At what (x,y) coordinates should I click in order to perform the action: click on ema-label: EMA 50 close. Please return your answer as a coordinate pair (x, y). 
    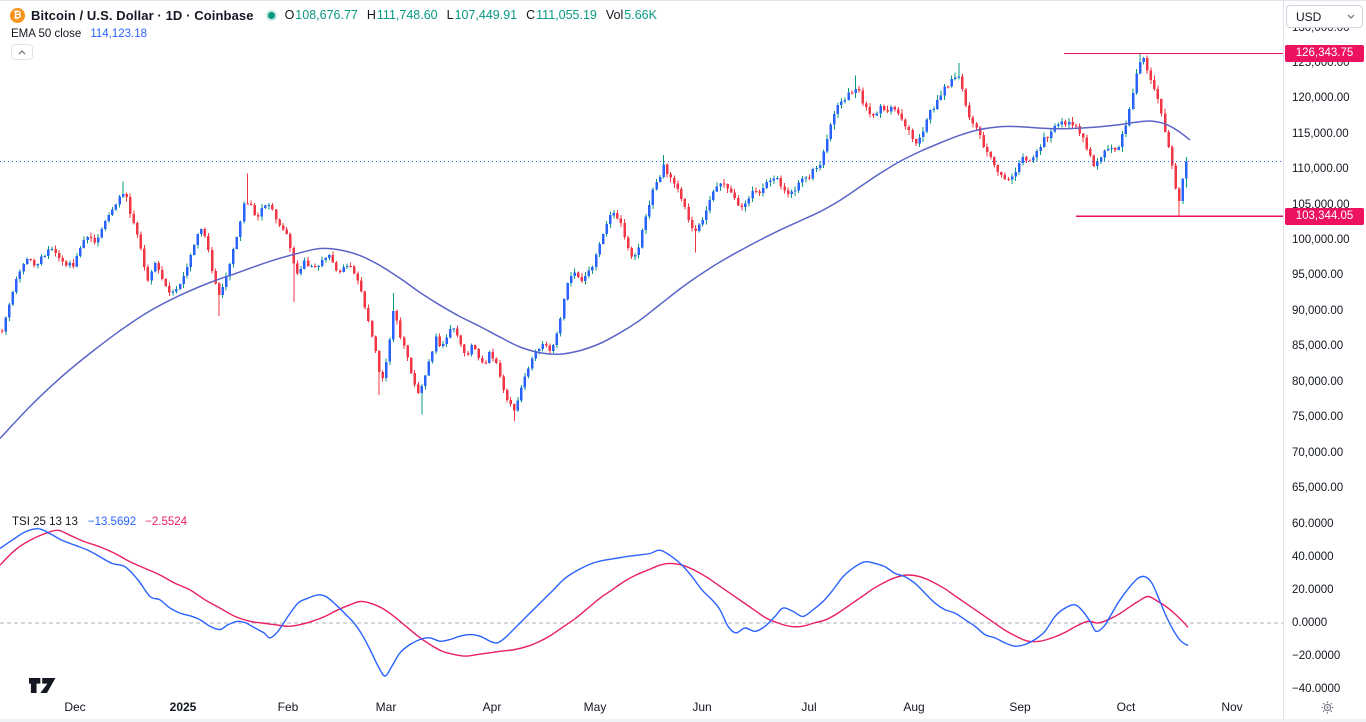
    Looking at the image, I should click on (46, 34).